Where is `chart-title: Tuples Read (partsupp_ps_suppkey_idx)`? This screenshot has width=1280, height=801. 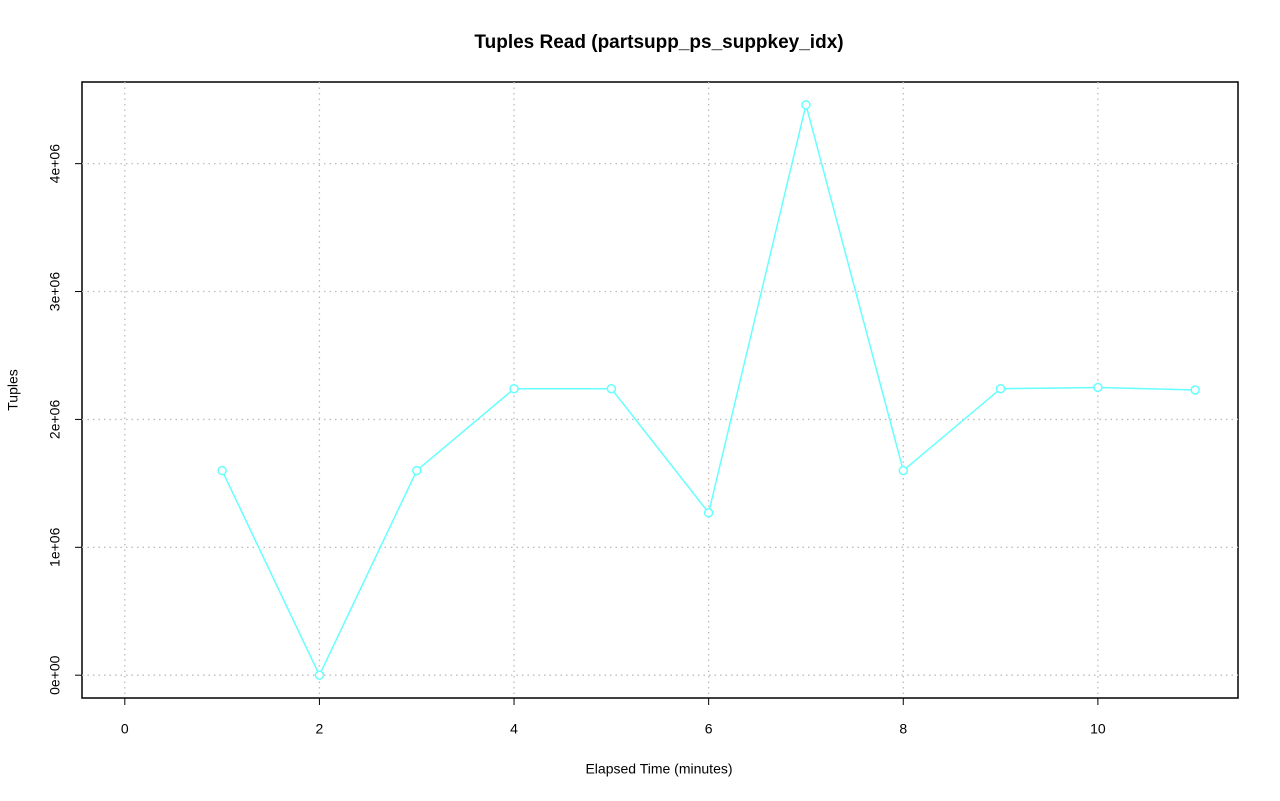 chart-title: Tuples Read (partsupp_ps_suppkey_idx) is located at coordinates (658, 42).